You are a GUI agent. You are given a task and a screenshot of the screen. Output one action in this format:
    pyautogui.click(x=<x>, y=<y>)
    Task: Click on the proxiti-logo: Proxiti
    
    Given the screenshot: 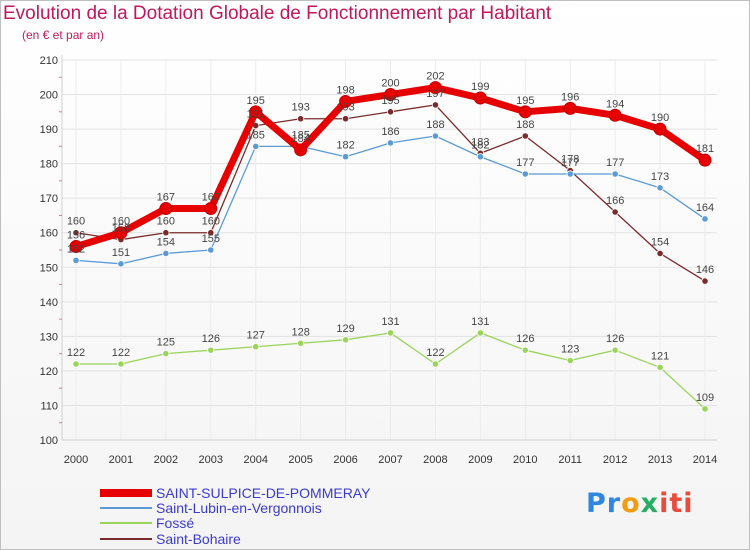 What is the action you would take?
    pyautogui.click(x=640, y=503)
    